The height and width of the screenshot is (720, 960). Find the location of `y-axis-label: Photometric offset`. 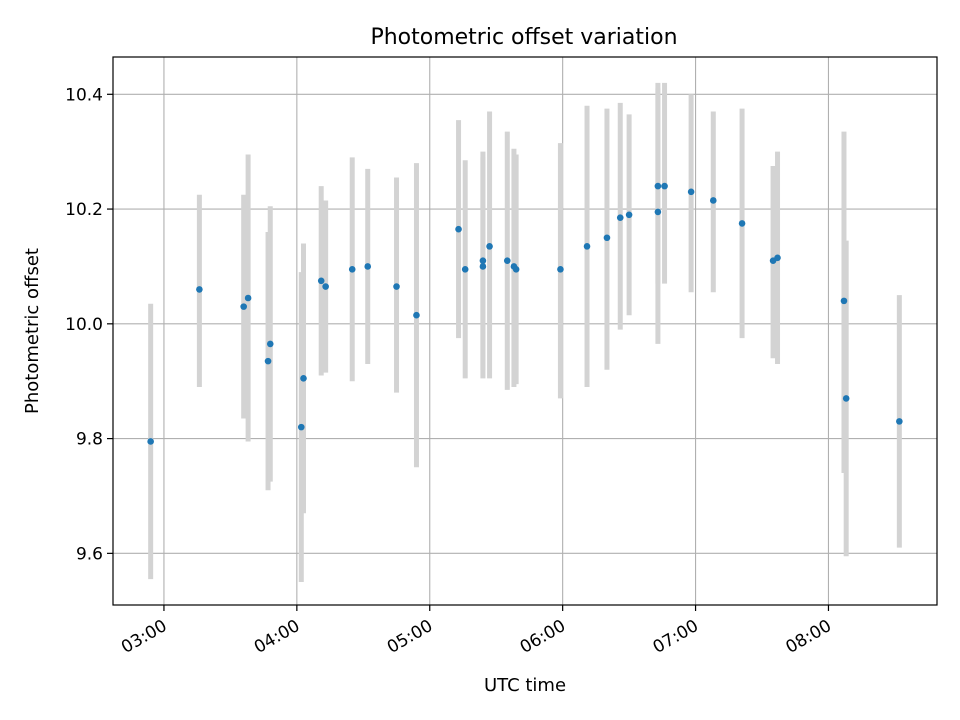

y-axis-label: Photometric offset is located at coordinates (32, 331).